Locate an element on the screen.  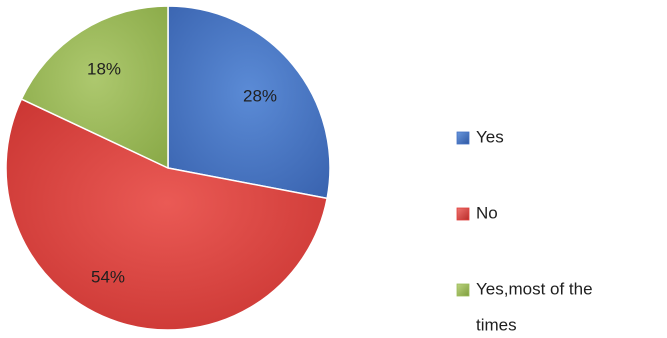
legend-item-no: No is located at coordinates (477, 212).